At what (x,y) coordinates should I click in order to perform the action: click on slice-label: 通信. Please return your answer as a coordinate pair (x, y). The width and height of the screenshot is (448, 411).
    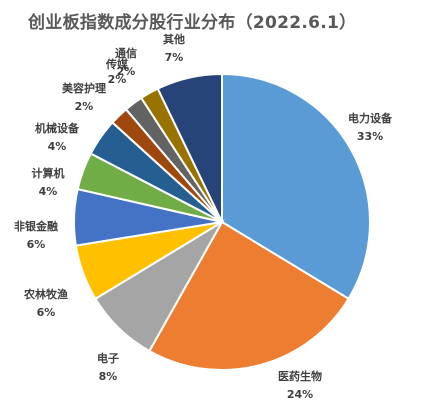
    Looking at the image, I should click on (126, 53).